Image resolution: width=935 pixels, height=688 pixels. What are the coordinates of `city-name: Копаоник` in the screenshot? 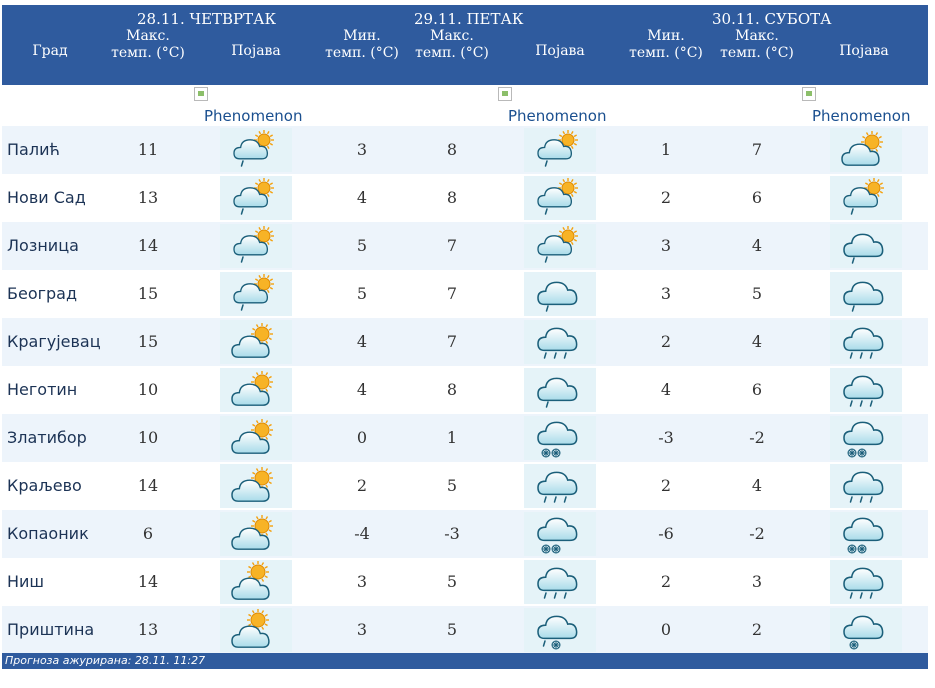 It's located at (48, 533).